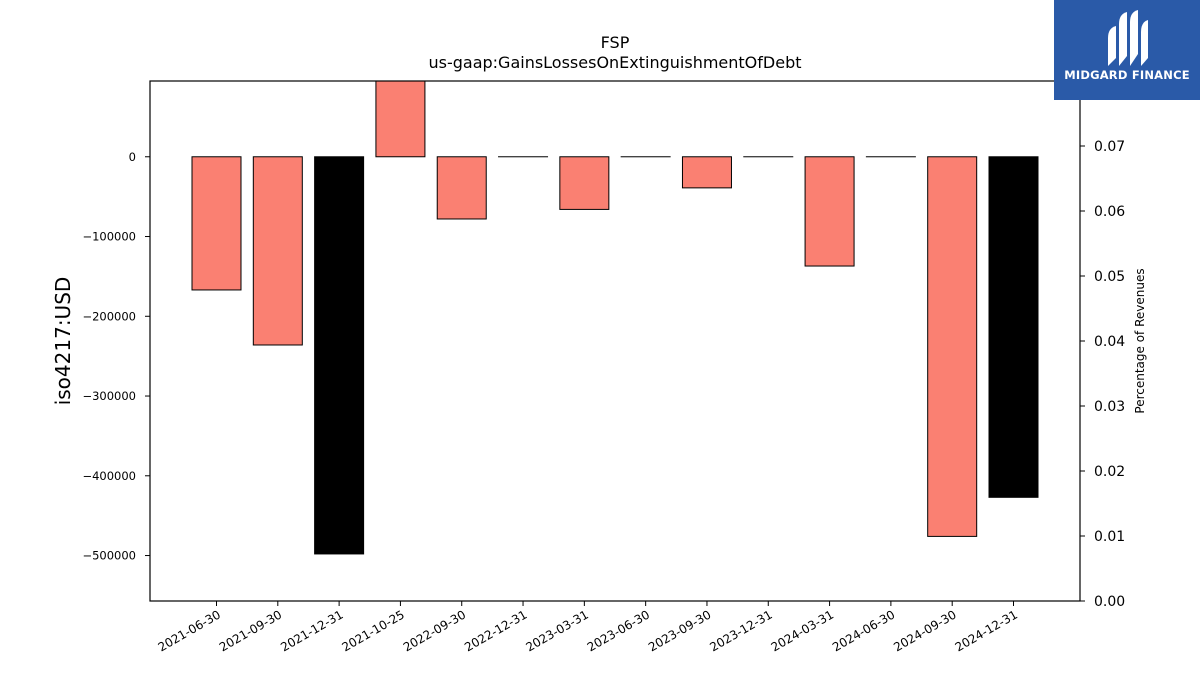 The height and width of the screenshot is (675, 1200). Describe the element at coordinates (495, 630) in the screenshot. I see `x-tick-label: 2022-12-31` at that location.